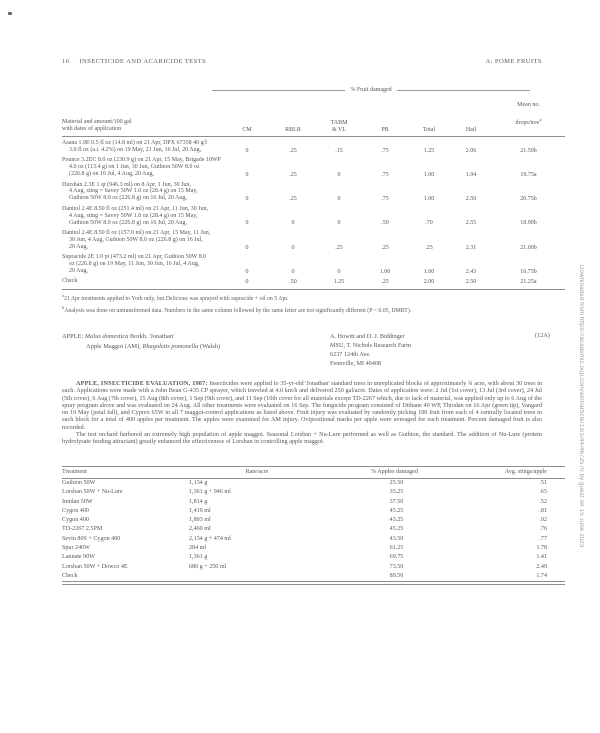 The height and width of the screenshot is (733, 600). Describe the element at coordinates (313, 502) in the screenshot. I see `table-row: Imidan 50W 1,814 g 37.50 .52` at that location.